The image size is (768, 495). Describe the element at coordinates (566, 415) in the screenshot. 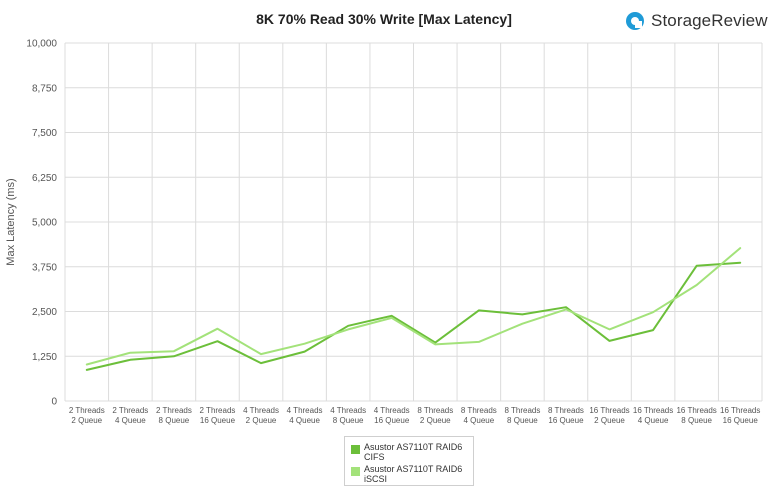

I see `x-tick-label: 8 Threads 16 Queue` at that location.